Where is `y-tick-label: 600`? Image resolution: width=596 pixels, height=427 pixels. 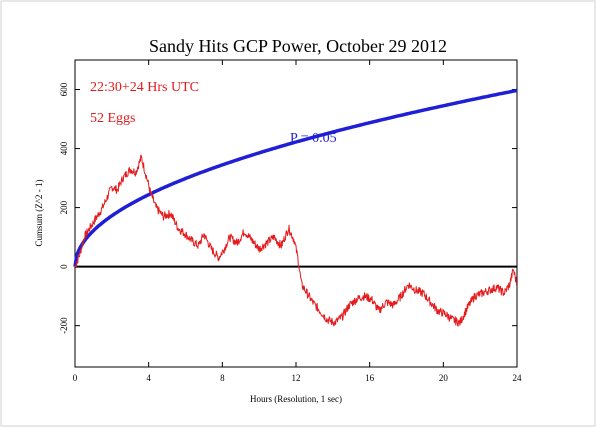
y-tick-label: 600 is located at coordinates (64, 89).